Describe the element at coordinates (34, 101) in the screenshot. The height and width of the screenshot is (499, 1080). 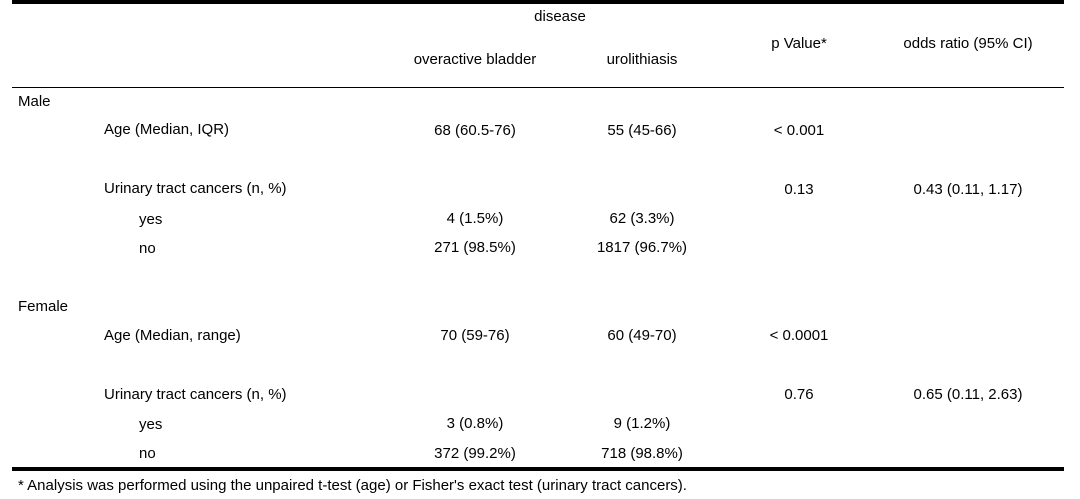
I see `group-label-male: Male` at that location.